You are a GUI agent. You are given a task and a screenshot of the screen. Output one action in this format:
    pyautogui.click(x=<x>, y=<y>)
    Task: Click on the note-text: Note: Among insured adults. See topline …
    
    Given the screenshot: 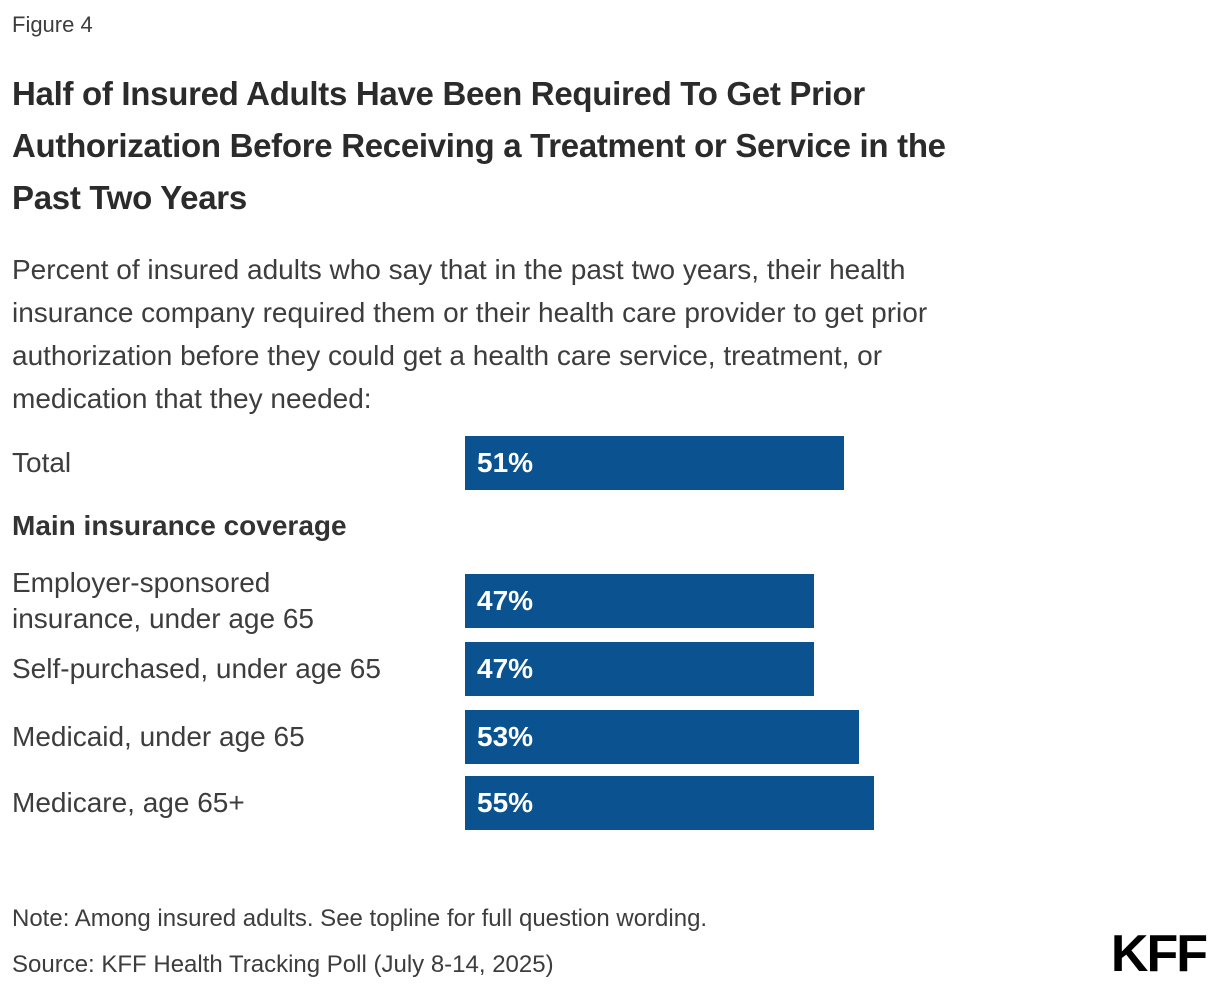 What is the action you would take?
    pyautogui.click(x=360, y=918)
    